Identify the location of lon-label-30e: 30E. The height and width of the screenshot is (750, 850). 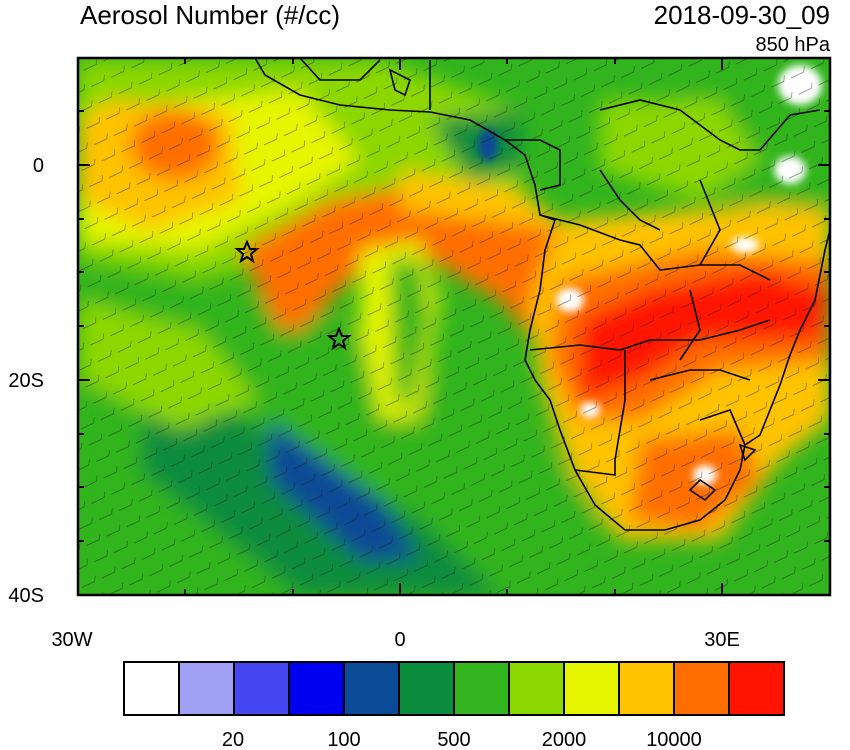
(722, 640).